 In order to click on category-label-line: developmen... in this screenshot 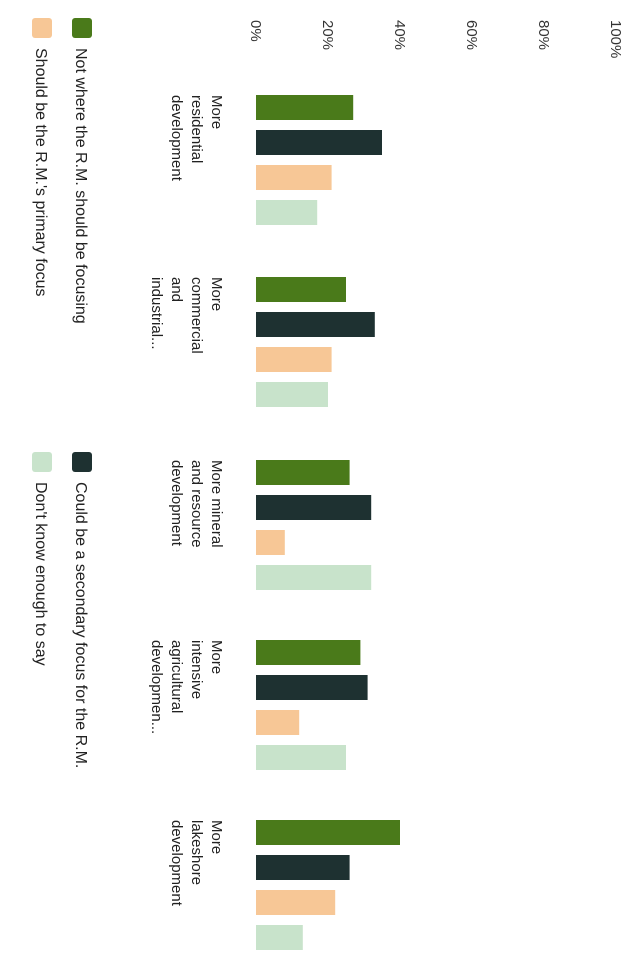, I will do `click(156, 687)`.